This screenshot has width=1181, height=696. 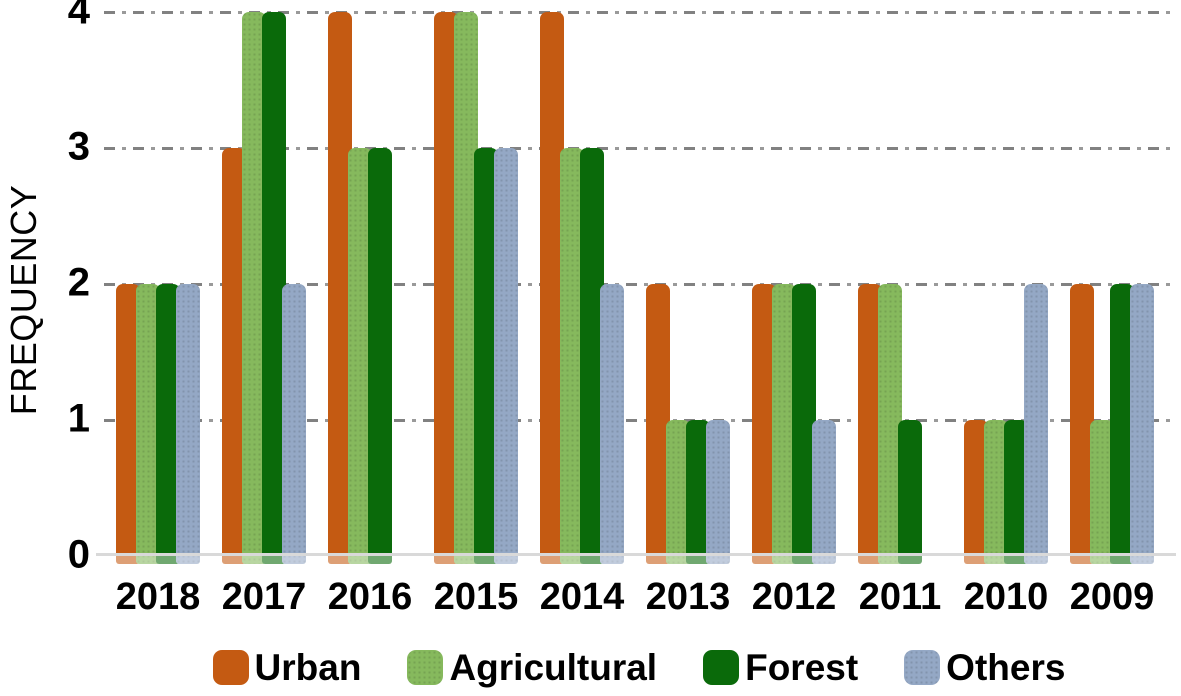 What do you see at coordinates (23, 300) in the screenshot?
I see `y-axis-title: FREQUENCY` at bounding box center [23, 300].